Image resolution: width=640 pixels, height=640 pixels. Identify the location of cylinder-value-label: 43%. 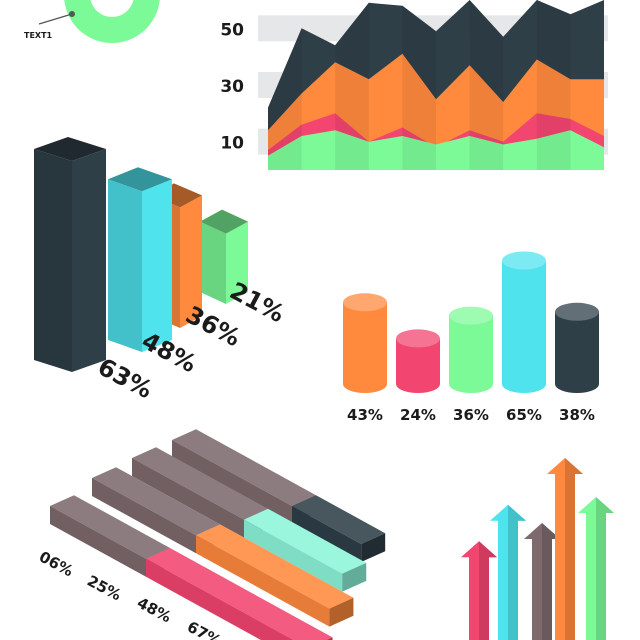
(365, 415).